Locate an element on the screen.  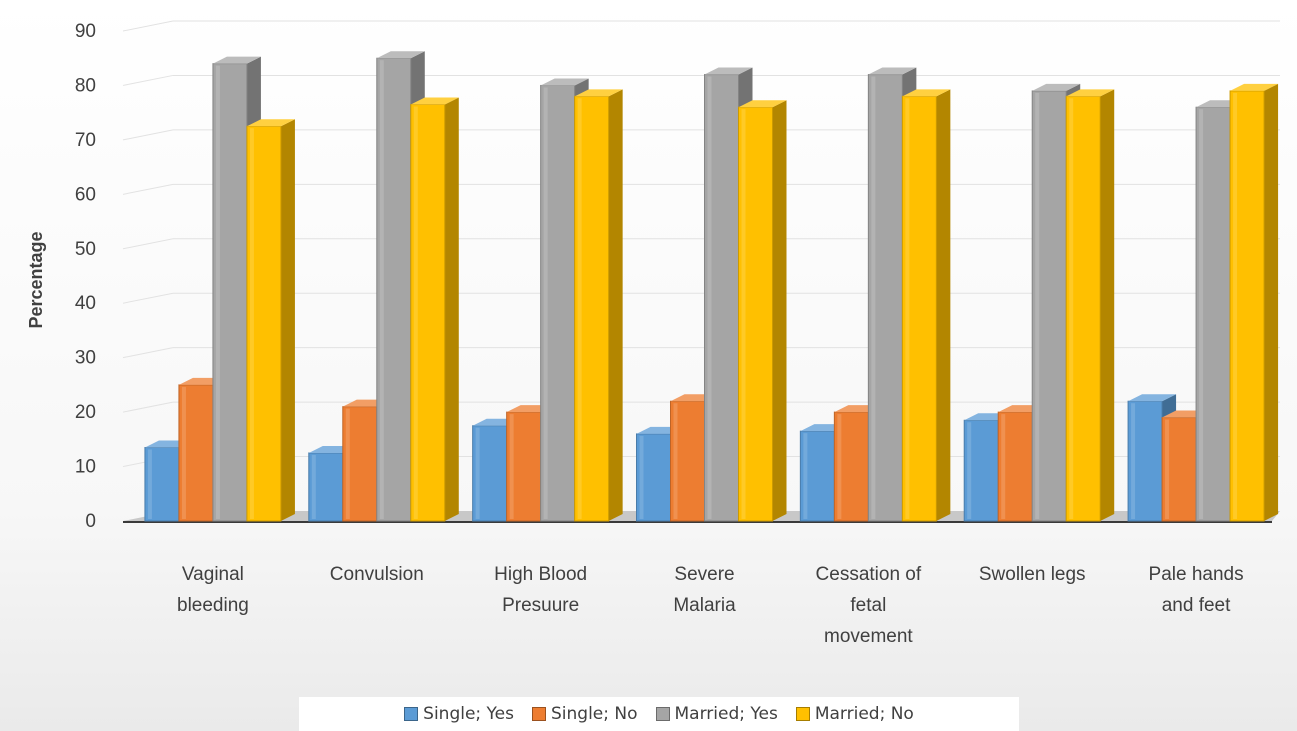
y-axis-title: Percentage is located at coordinates (36, 279).